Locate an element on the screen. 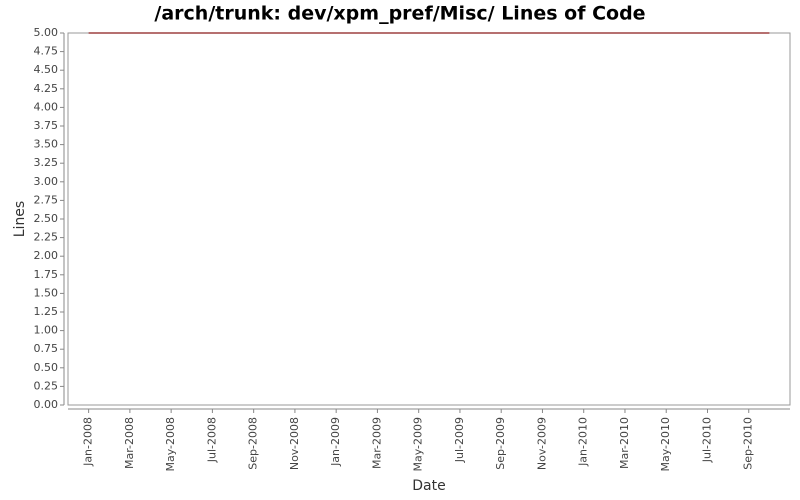 This screenshot has height=500, width=800. x-tick-label: Jul-2010 is located at coordinates (706, 440).